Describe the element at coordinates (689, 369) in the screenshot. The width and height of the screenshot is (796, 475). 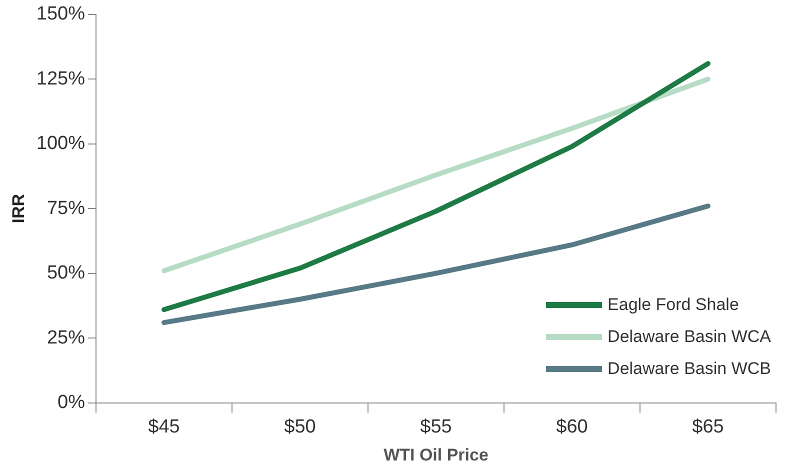
I see `legend-label: Delaware Basin WCB` at that location.